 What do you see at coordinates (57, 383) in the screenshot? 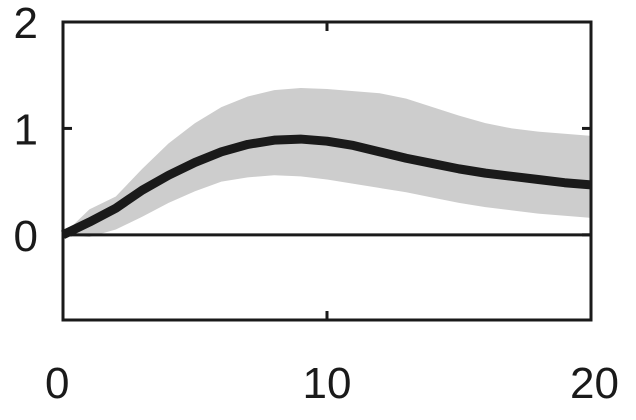
I see `x-tick-label: 0` at bounding box center [57, 383].